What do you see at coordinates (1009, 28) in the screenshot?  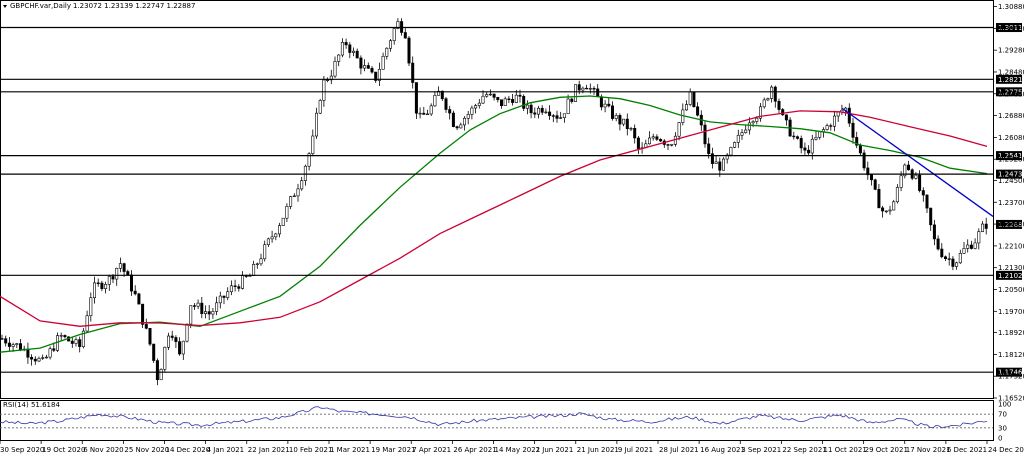 I see `level-tag-box` at bounding box center [1009, 28].